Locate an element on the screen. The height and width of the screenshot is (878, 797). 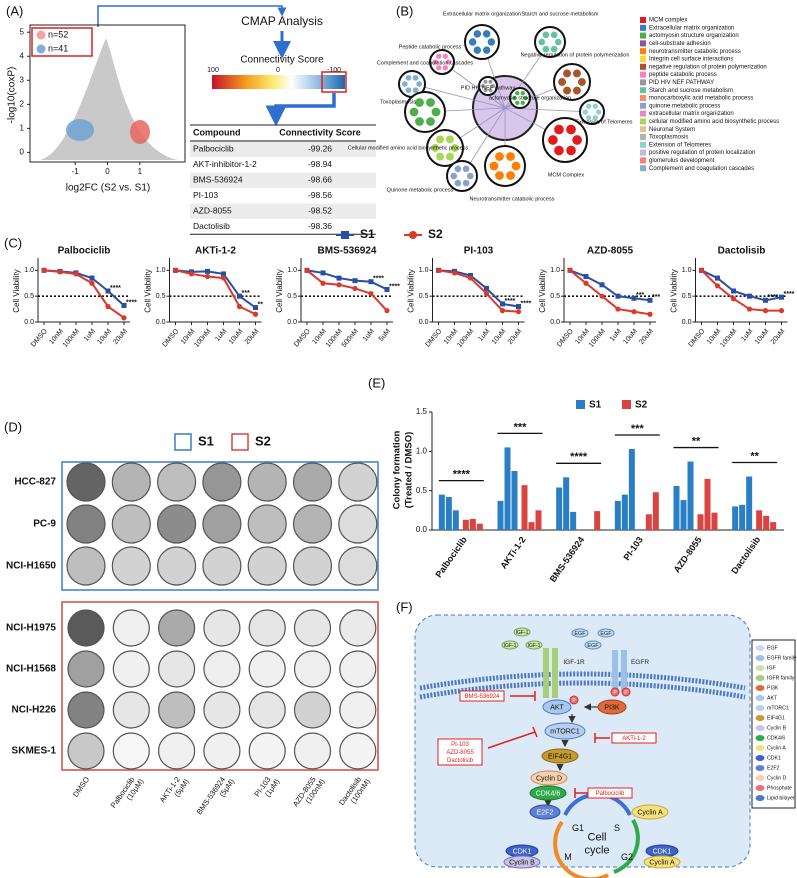
pathway-label: CDK4/6 is located at coordinates (548, 793).